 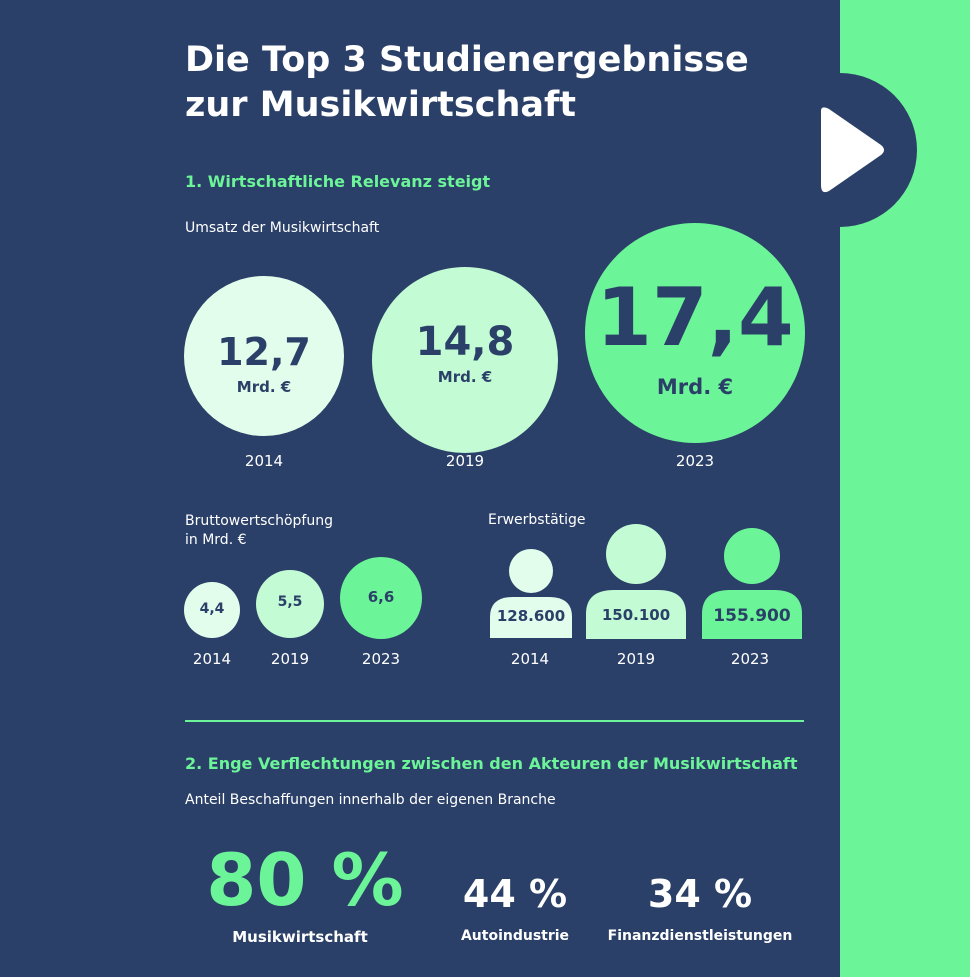 I want to click on erwerb-person-2023: 155.900, so click(x=752, y=583).